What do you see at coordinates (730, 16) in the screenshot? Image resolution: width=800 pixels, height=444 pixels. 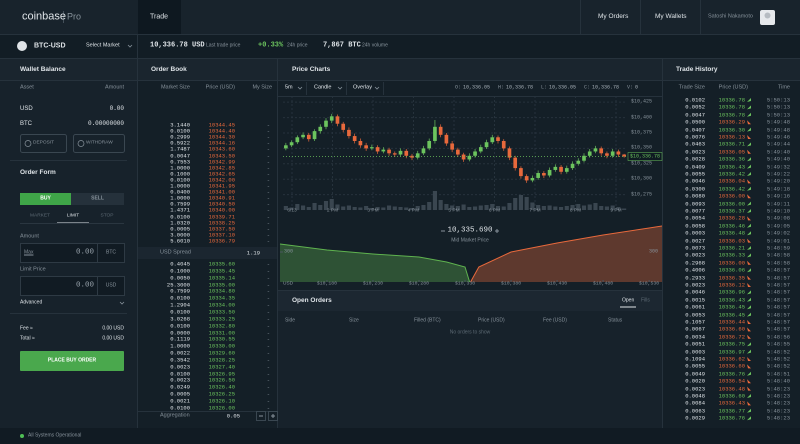 I see `user-name: Satoshi Nakamoto` at bounding box center [730, 16].